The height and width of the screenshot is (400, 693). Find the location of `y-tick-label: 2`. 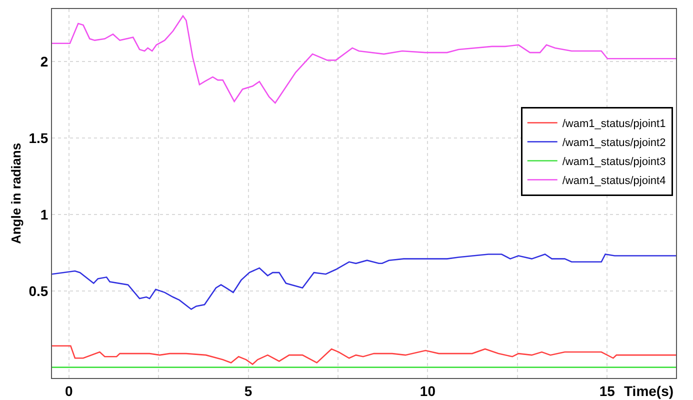

y-tick-label: 2 is located at coordinates (44, 62).